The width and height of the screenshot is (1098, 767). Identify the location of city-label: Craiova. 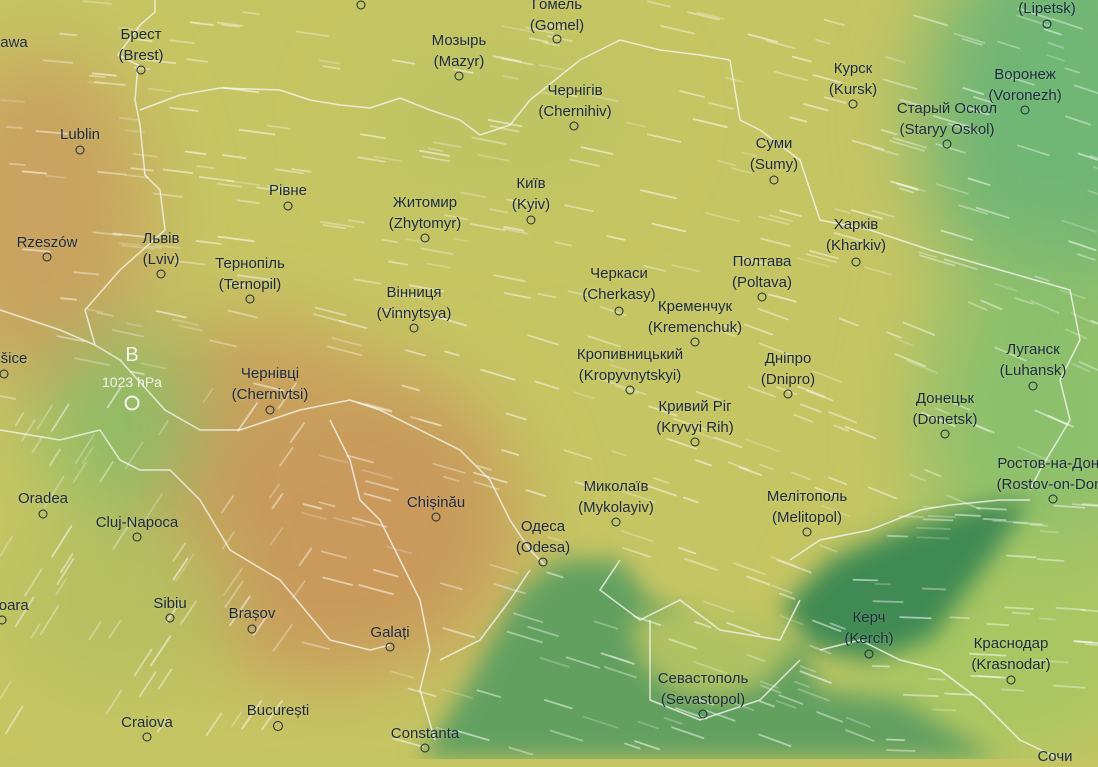
(147, 722).